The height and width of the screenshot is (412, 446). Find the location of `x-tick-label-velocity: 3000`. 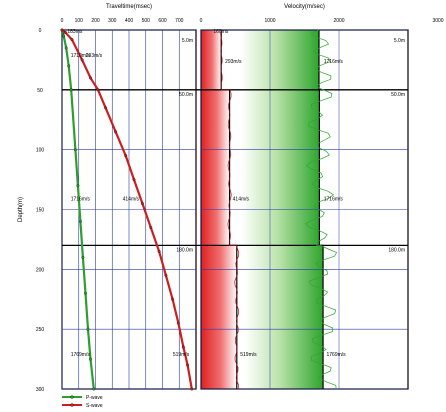

x-tick-label-velocity: 3000 is located at coordinates (437, 21).